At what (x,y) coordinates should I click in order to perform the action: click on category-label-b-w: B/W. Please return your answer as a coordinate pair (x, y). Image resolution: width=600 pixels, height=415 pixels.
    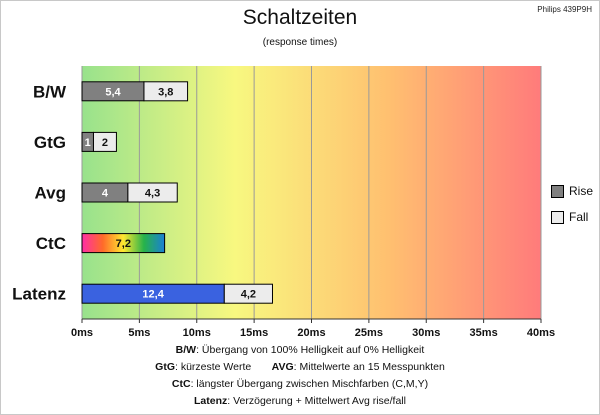
    Looking at the image, I should click on (50, 91).